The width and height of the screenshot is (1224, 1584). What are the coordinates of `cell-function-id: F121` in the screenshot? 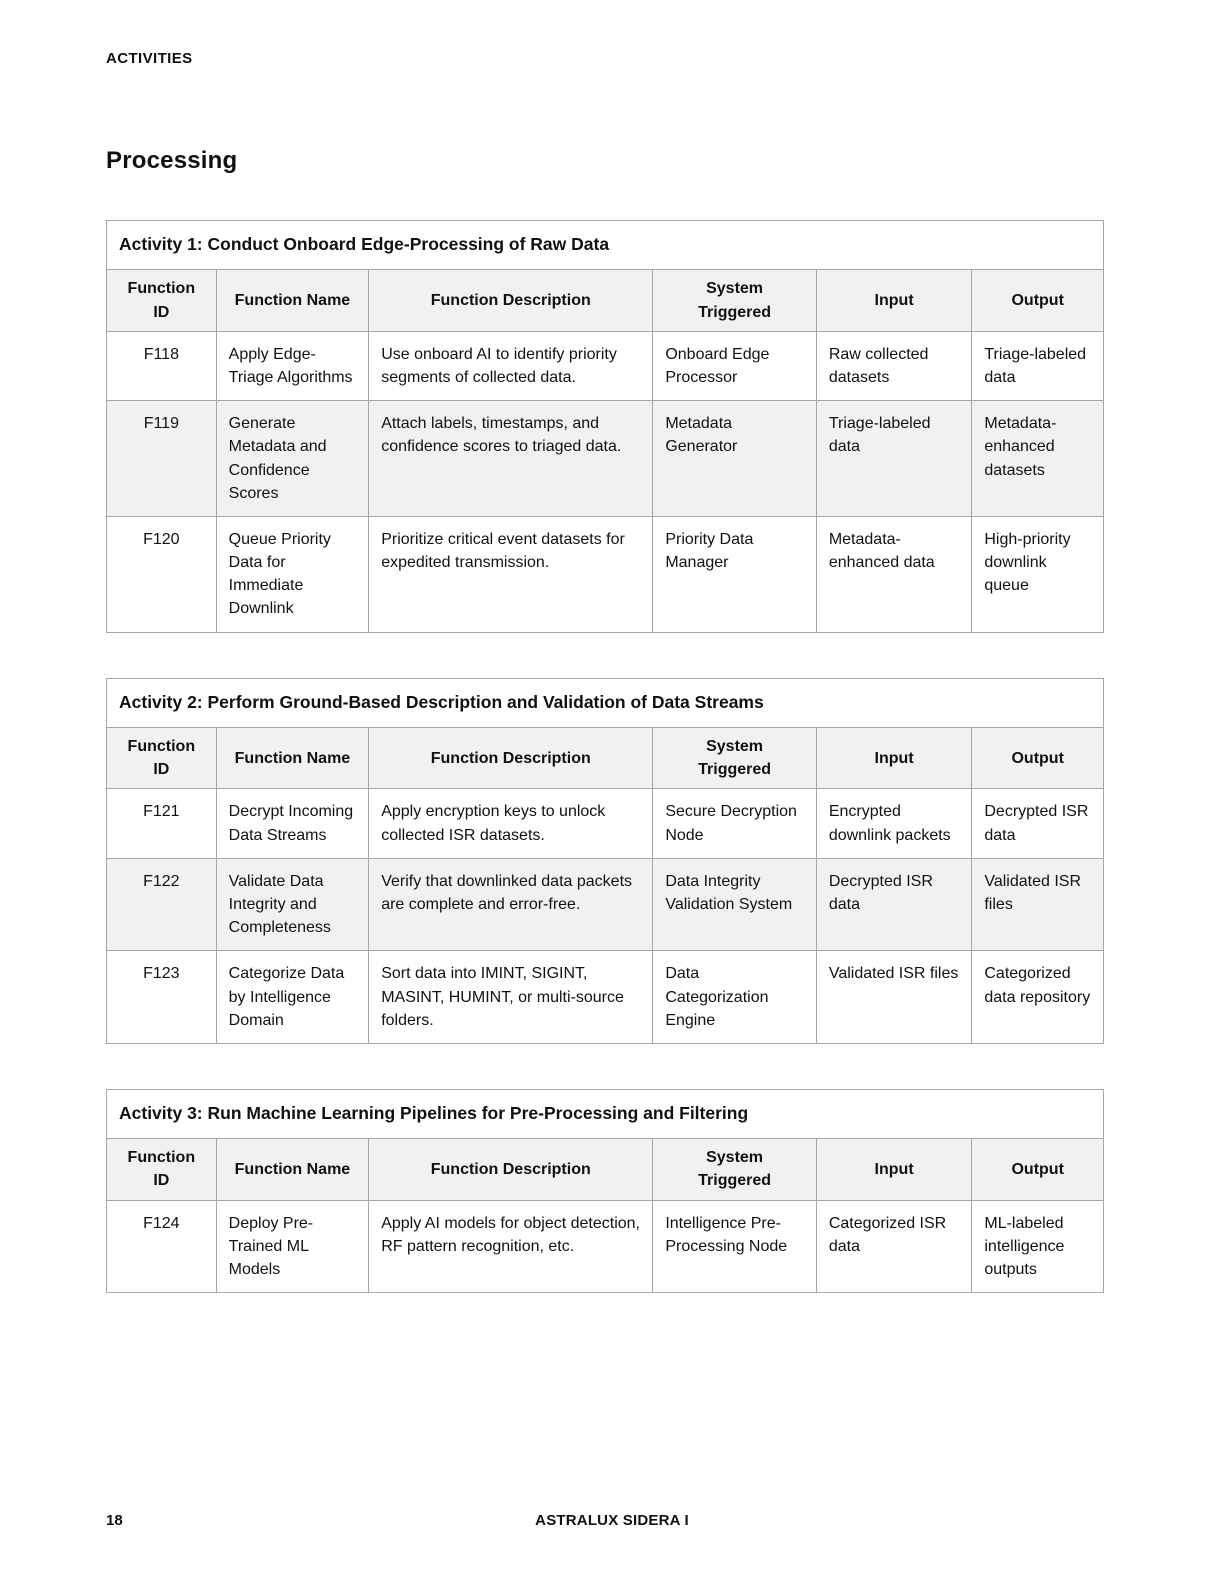 It's located at (161, 823).